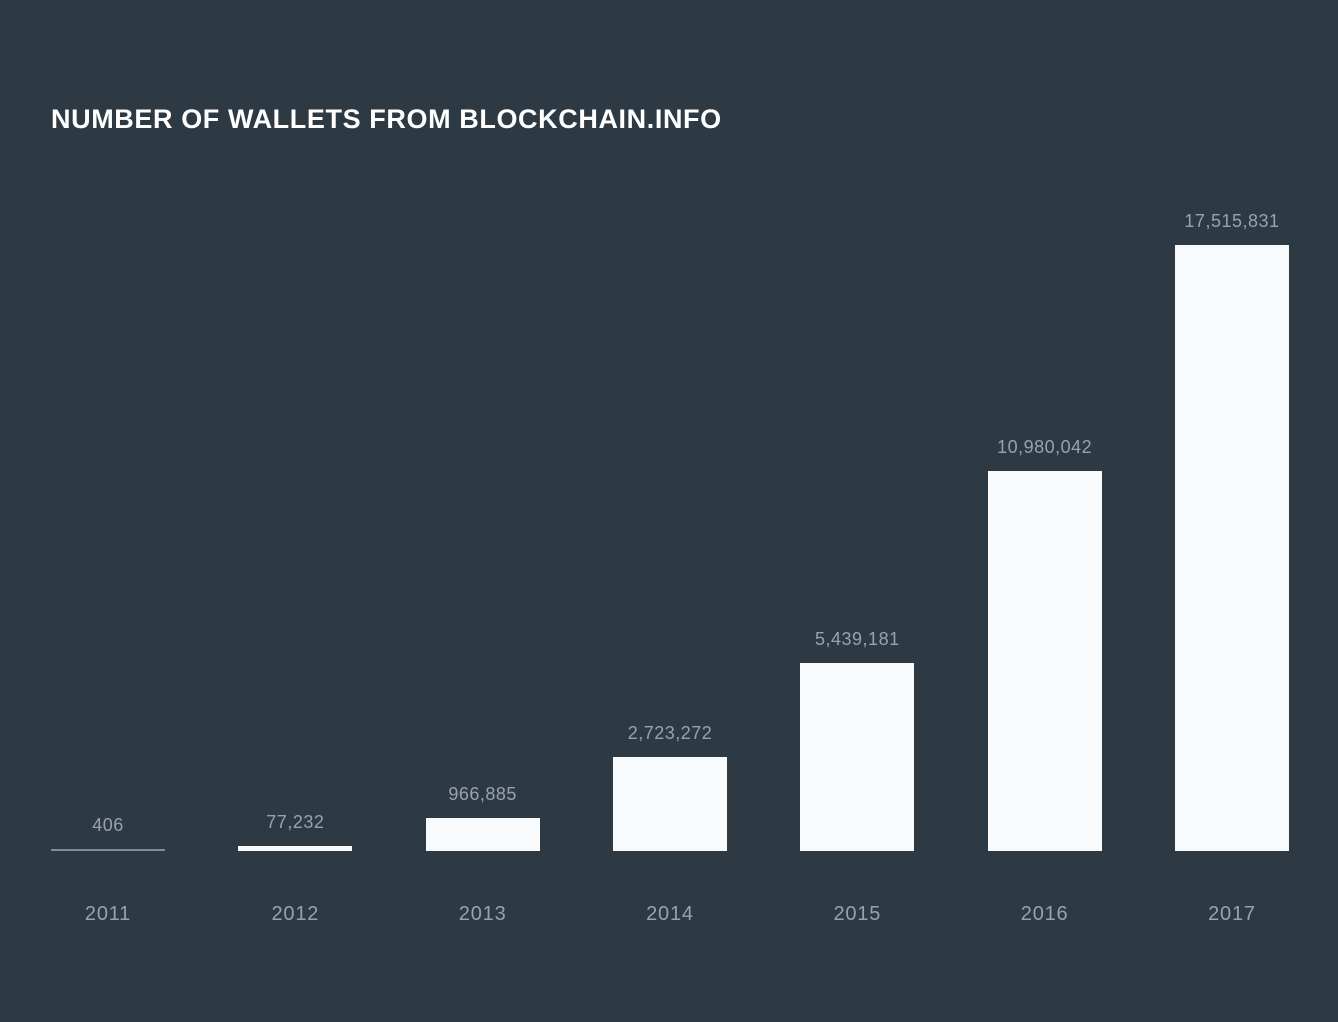 This screenshot has width=1338, height=1022. I want to click on x-tick-2013: 2013, so click(482, 914).